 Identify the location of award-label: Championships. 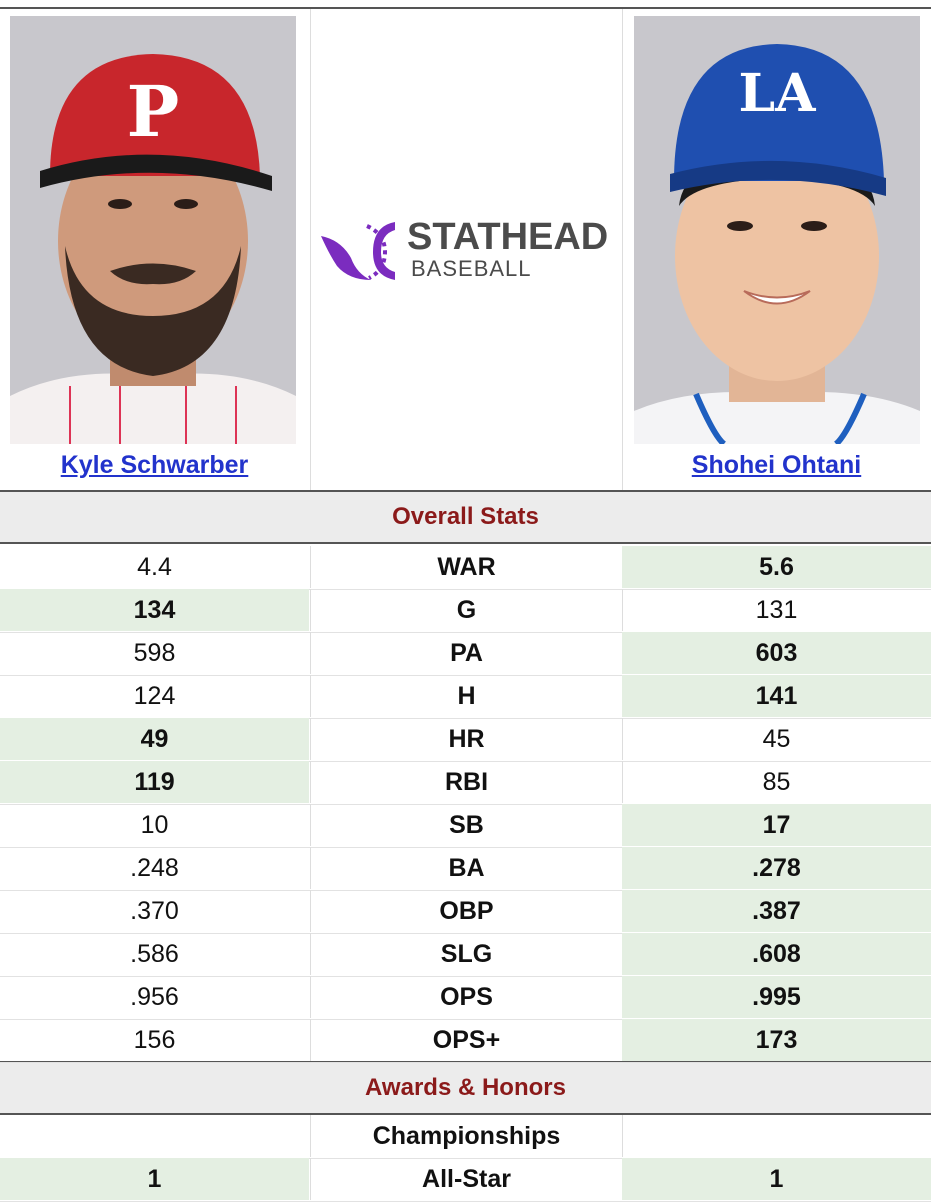
(466, 1136).